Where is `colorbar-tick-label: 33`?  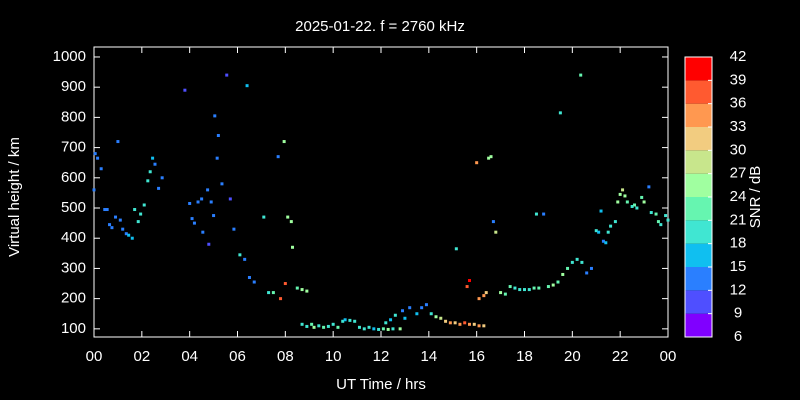
colorbar-tick-label: 33 is located at coordinates (738, 126).